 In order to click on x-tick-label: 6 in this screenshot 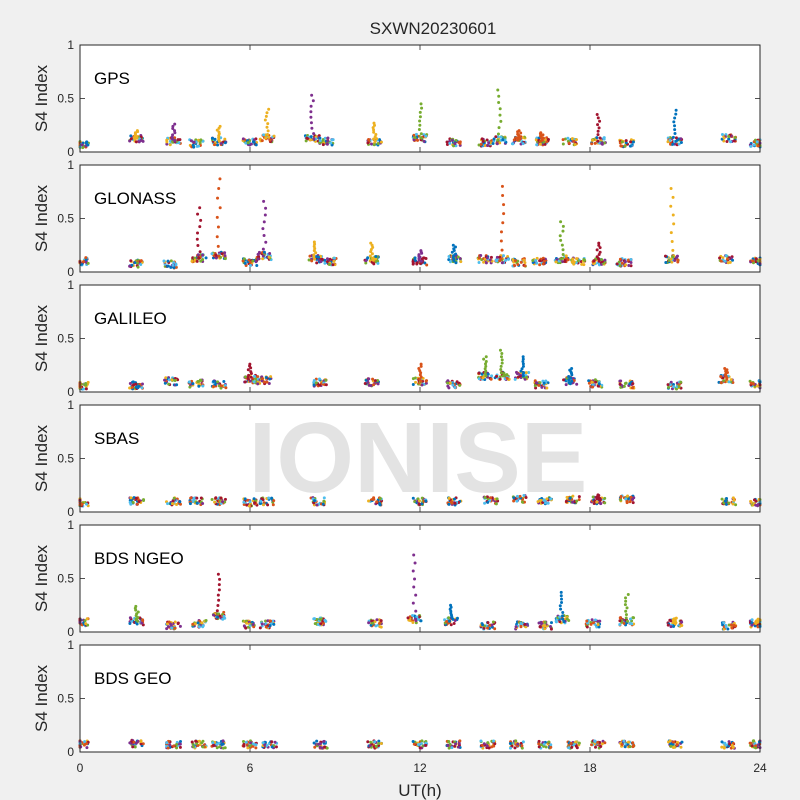, I will do `click(250, 768)`.